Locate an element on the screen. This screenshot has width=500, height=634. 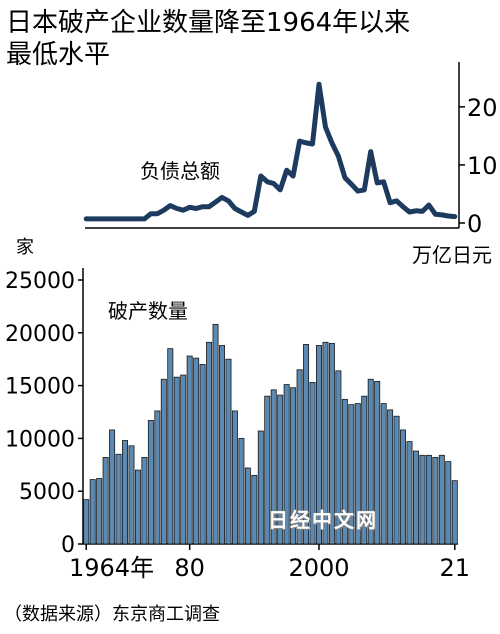
watermark: 日经中文网 is located at coordinates (323, 520).